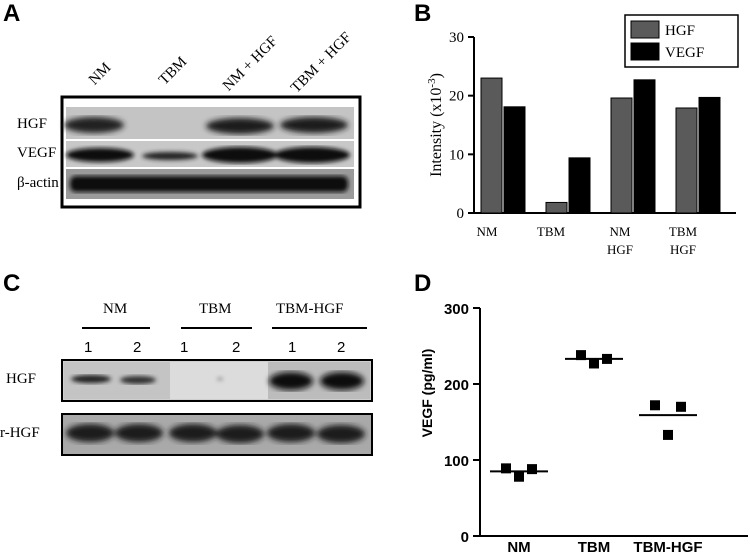  What do you see at coordinates (21, 379) in the screenshot?
I see `panel-c-row-hgf: HGF` at bounding box center [21, 379].